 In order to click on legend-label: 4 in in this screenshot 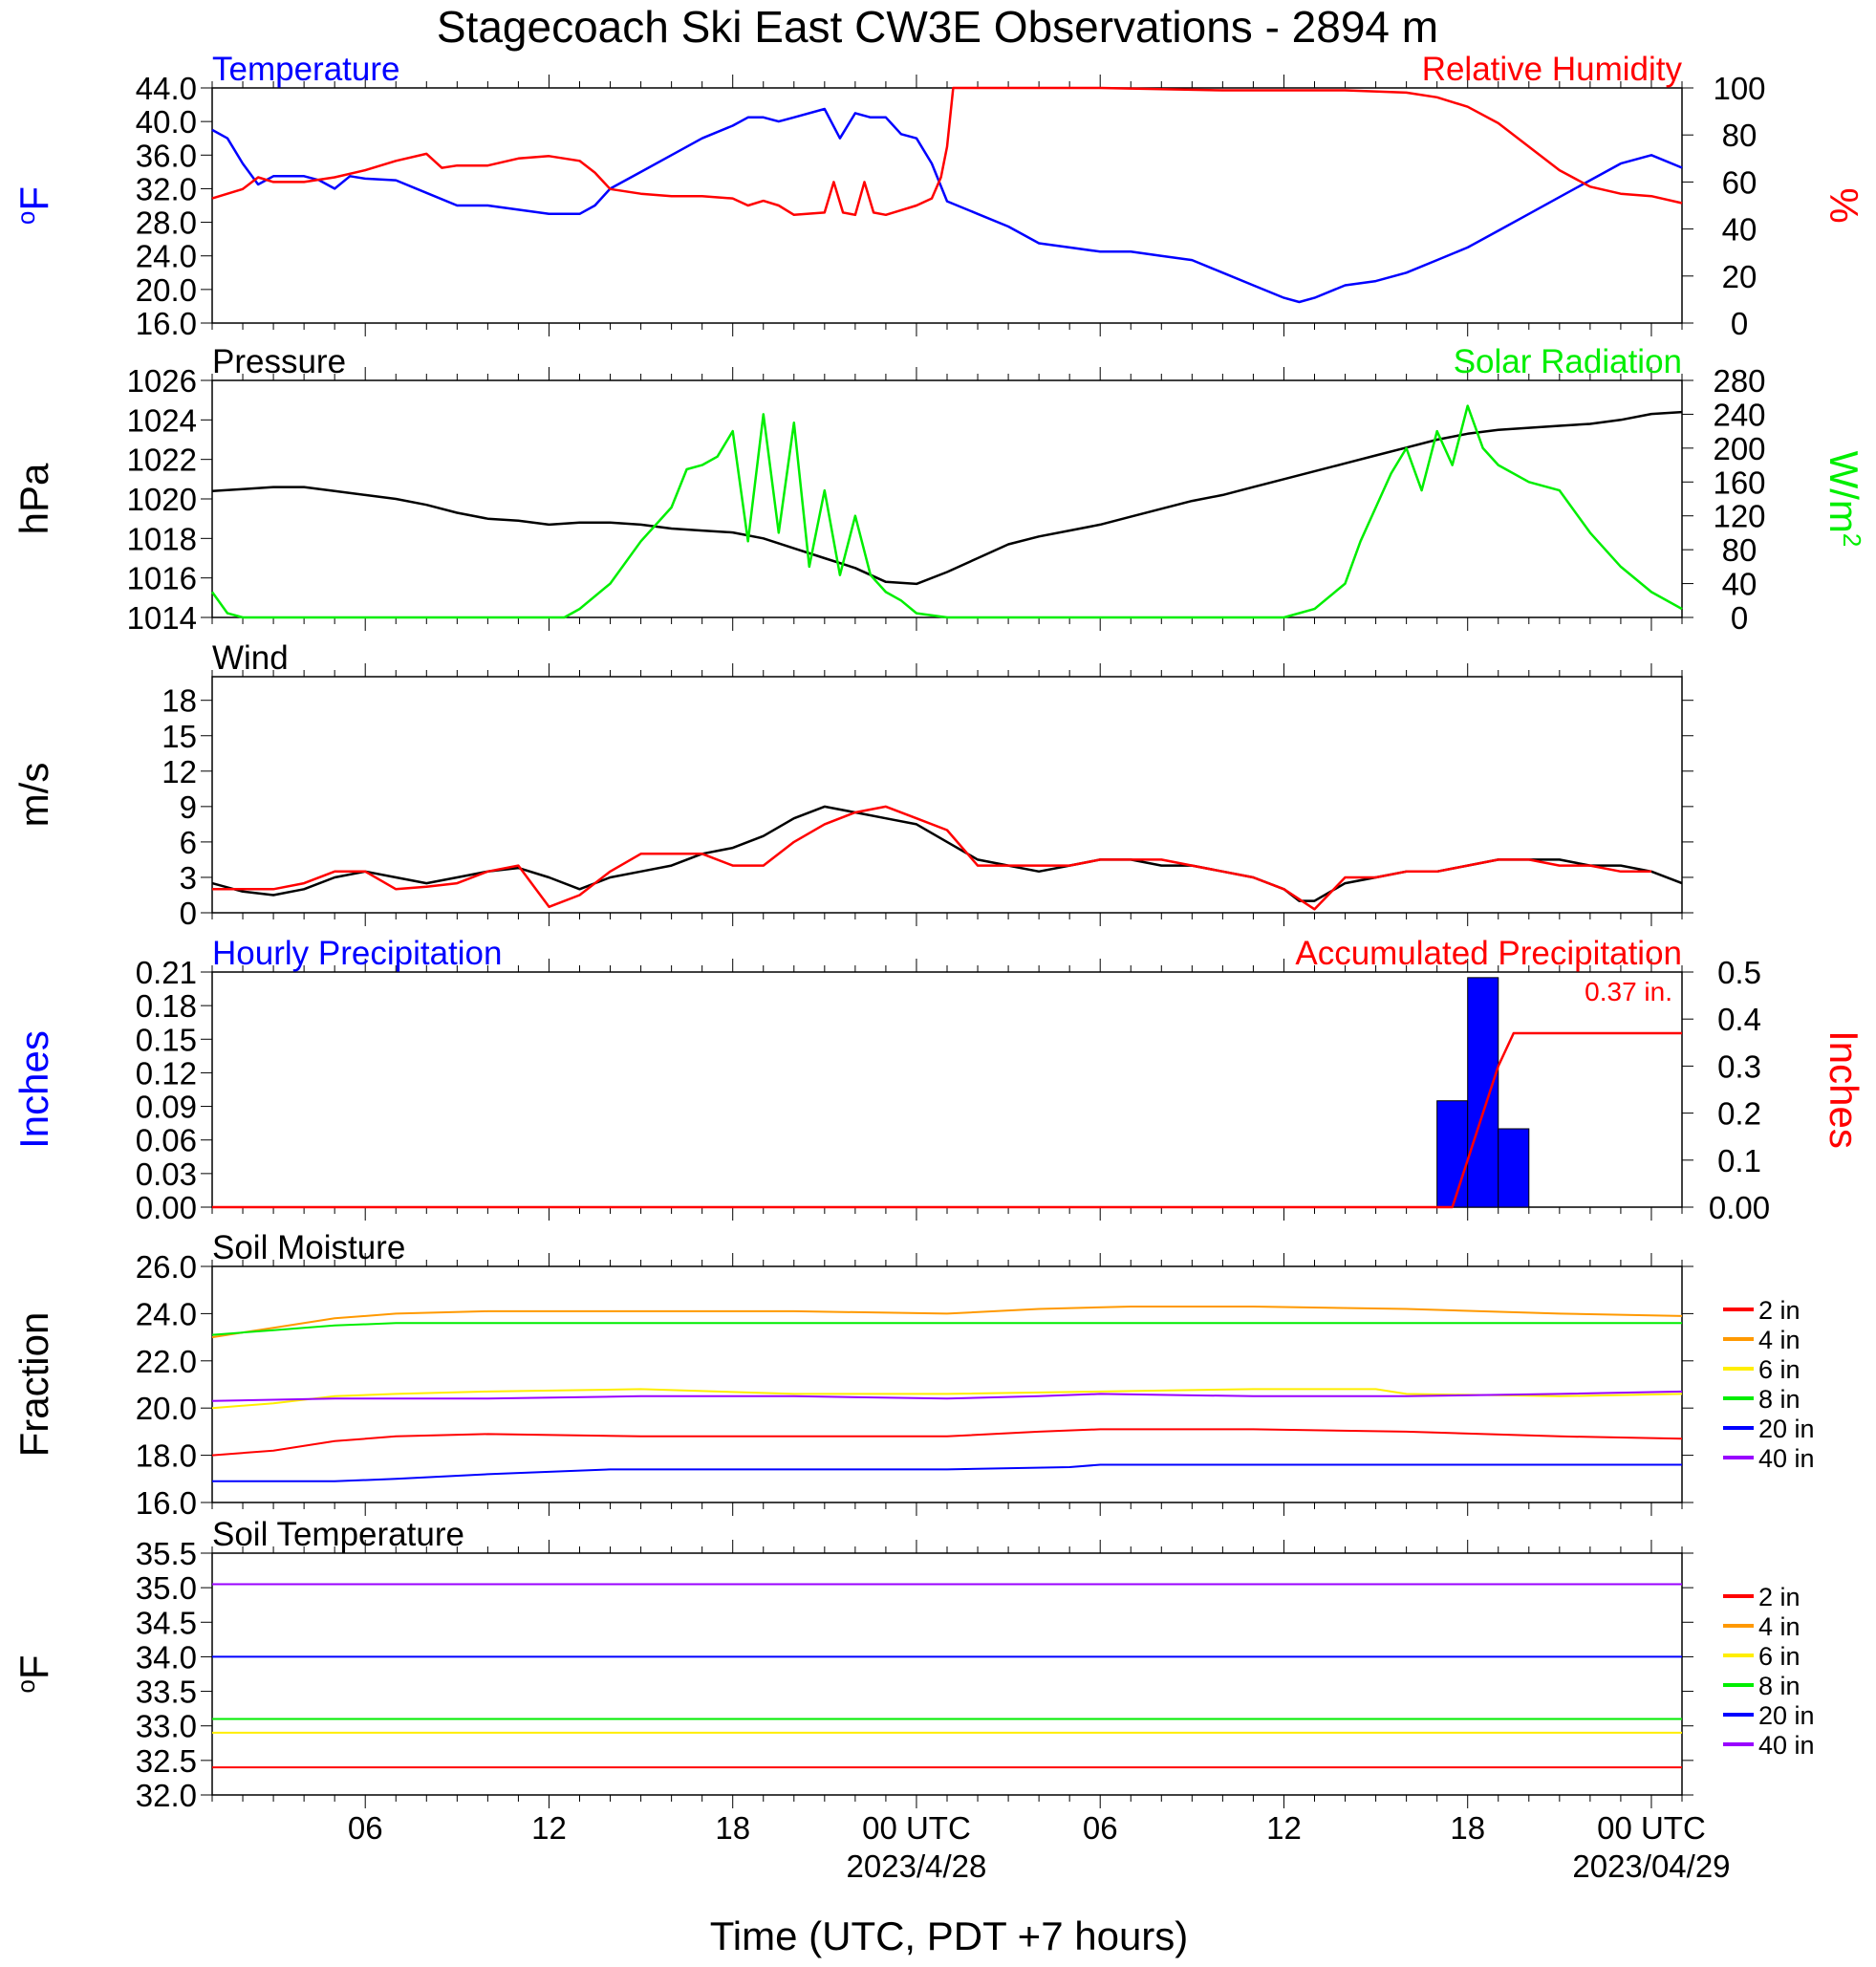, I will do `click(1779, 1340)`.